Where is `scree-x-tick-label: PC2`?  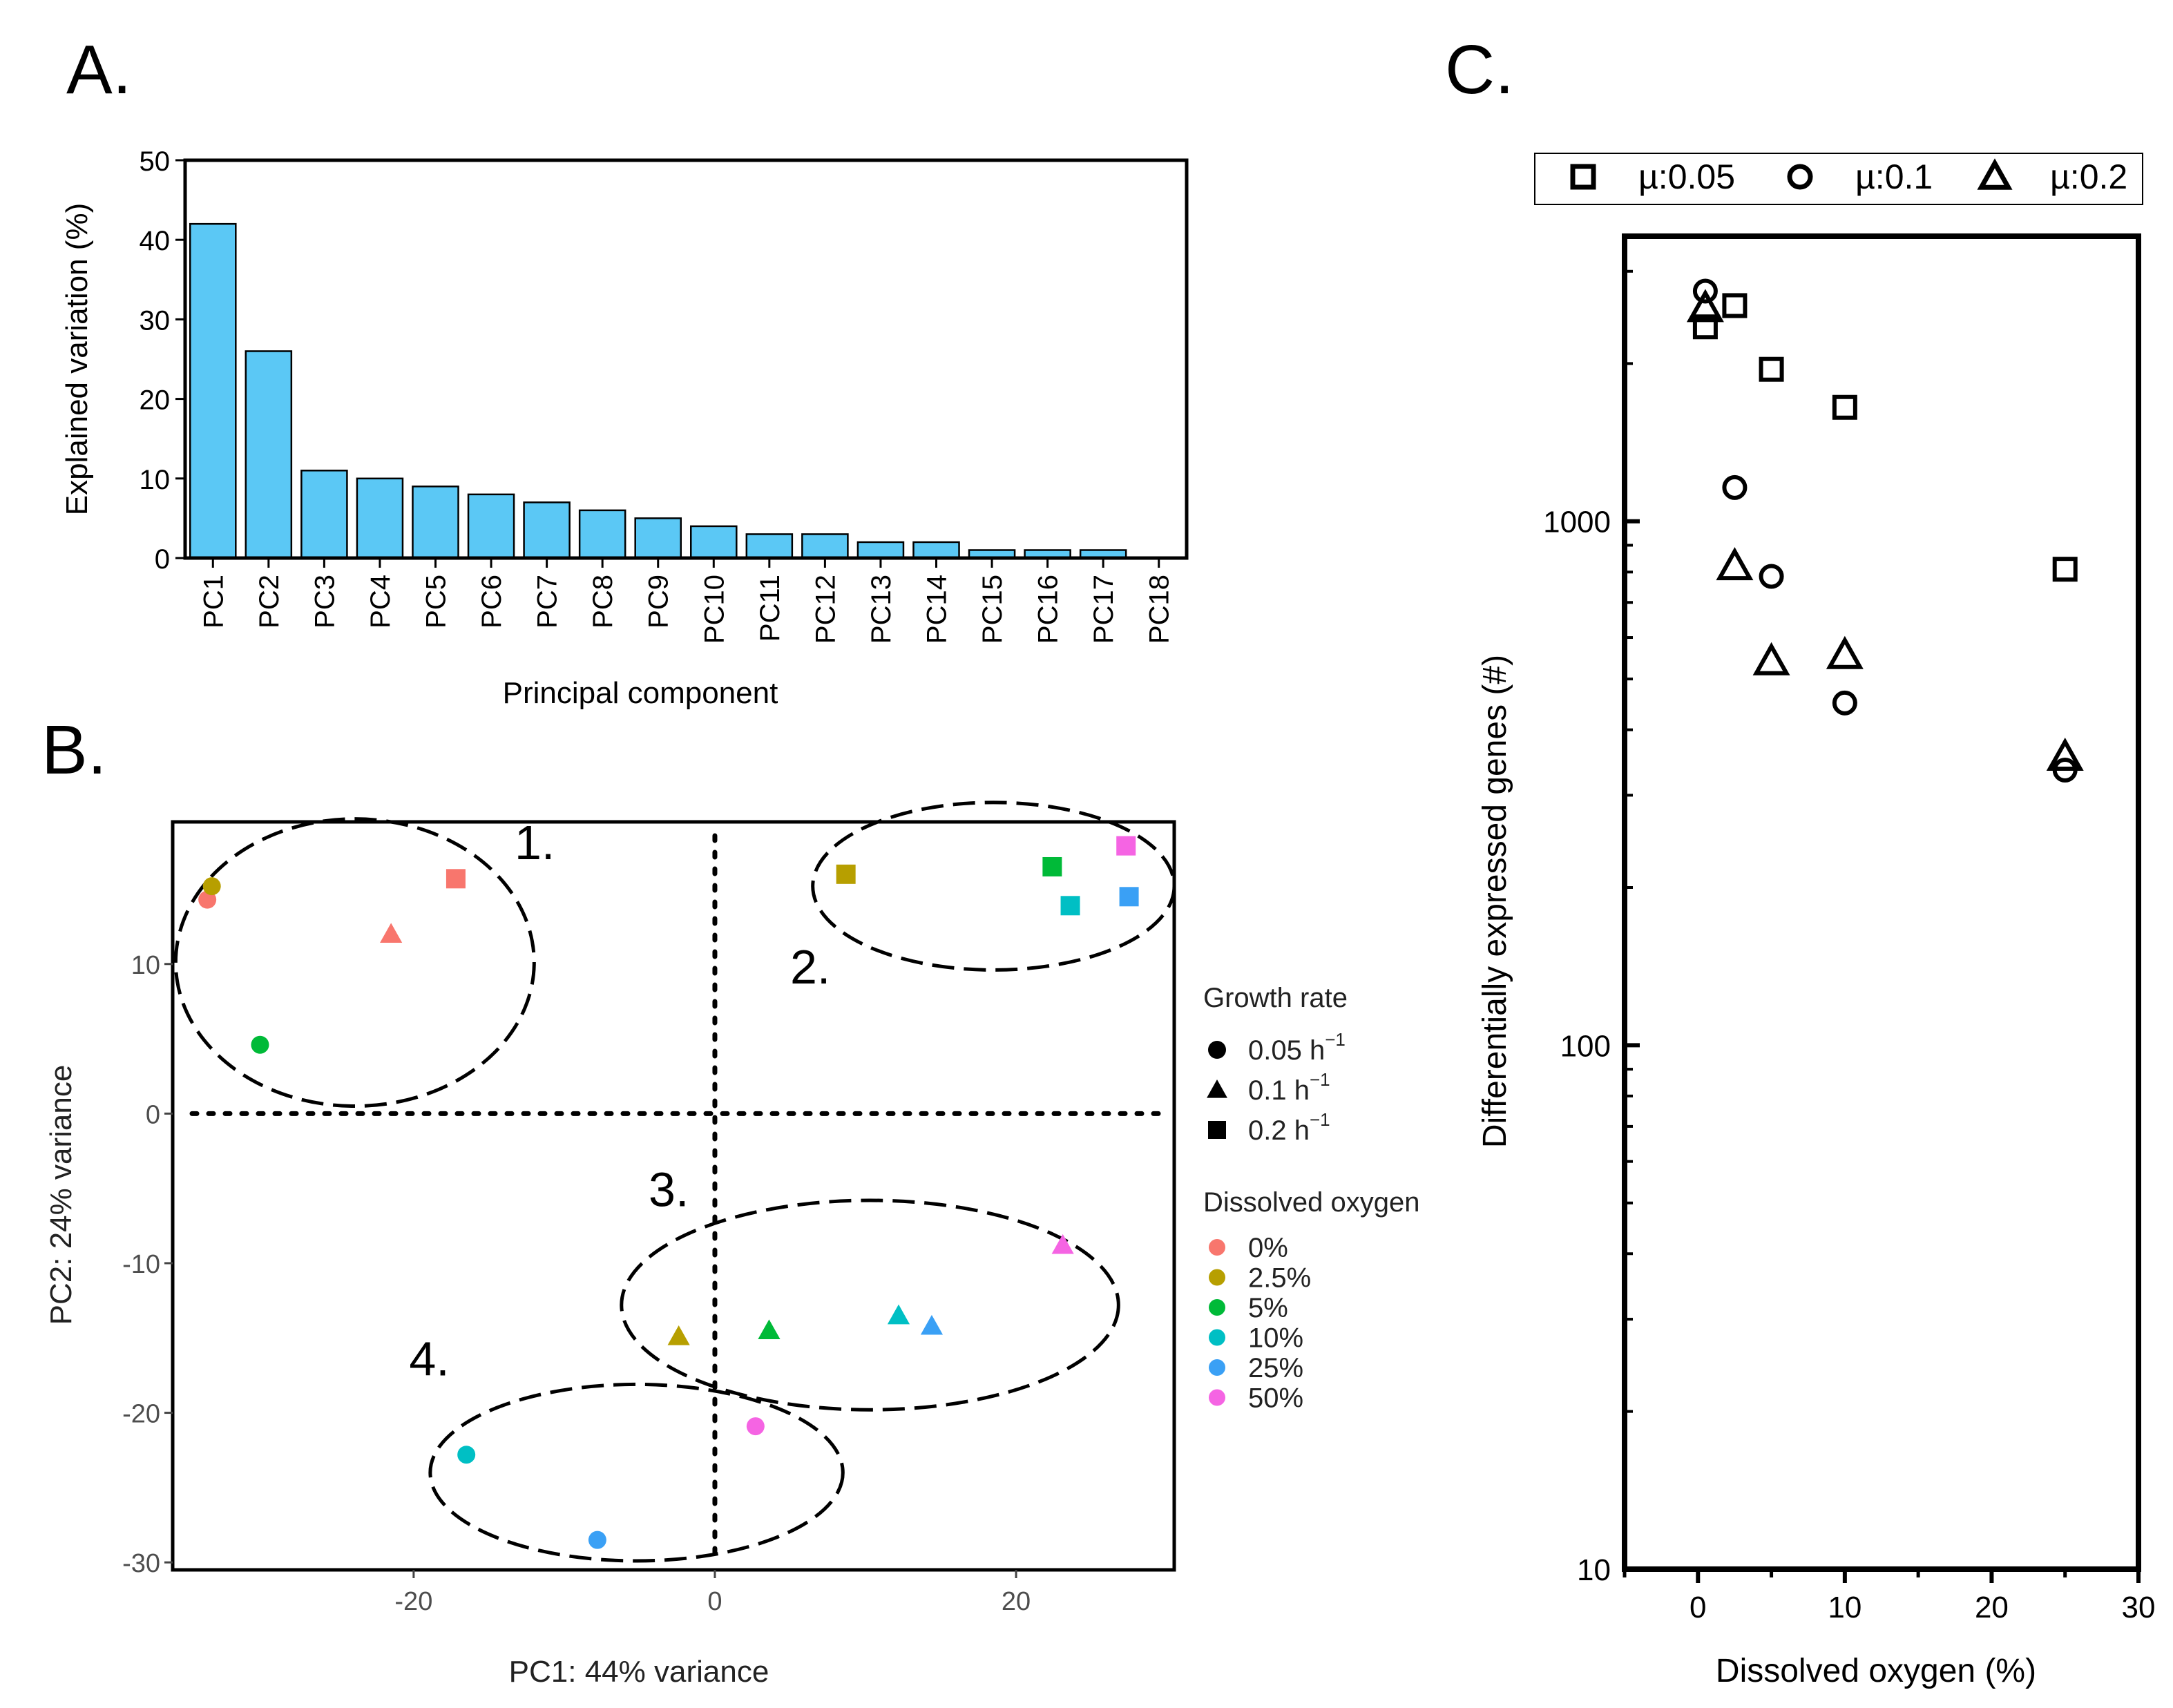 scree-x-tick-label: PC2 is located at coordinates (269, 602).